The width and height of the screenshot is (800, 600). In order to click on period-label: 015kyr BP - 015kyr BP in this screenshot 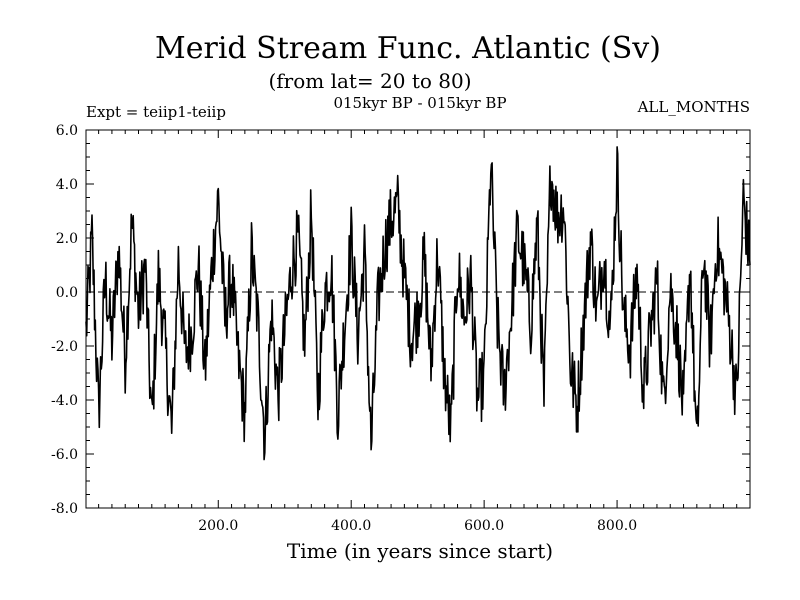, I will do `click(419, 103)`.